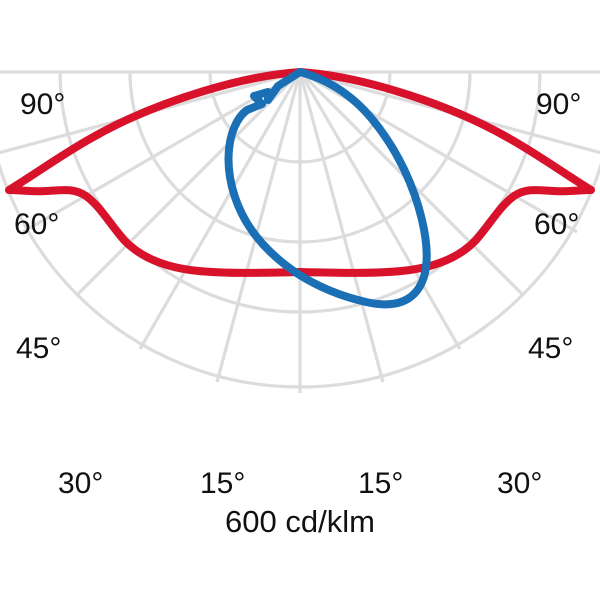  Describe the element at coordinates (341, 227) in the screenshot. I see `grid-radial-15-right` at that location.